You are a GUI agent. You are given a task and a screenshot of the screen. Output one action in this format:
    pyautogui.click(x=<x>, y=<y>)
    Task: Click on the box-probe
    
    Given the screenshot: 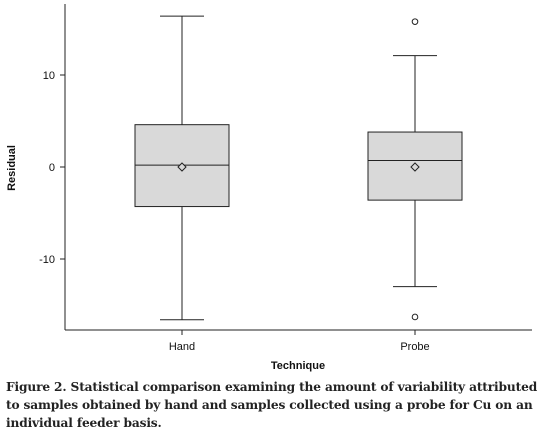 What is the action you would take?
    pyautogui.click(x=415, y=169)
    